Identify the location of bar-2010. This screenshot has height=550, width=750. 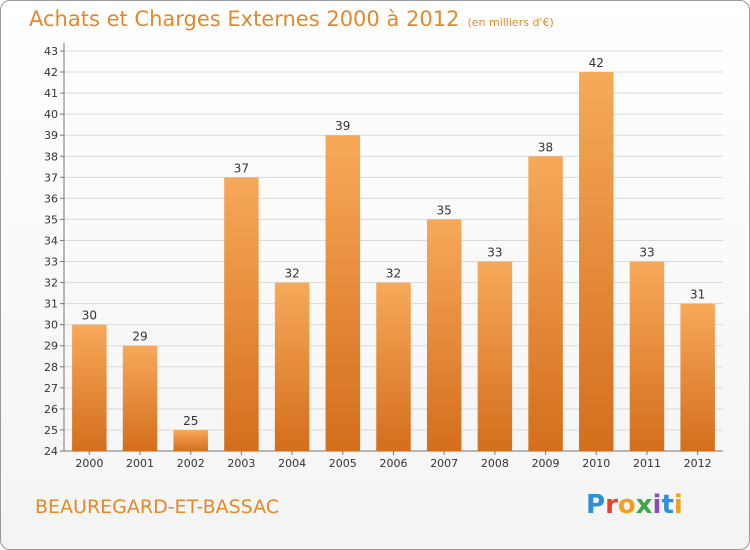
(596, 261).